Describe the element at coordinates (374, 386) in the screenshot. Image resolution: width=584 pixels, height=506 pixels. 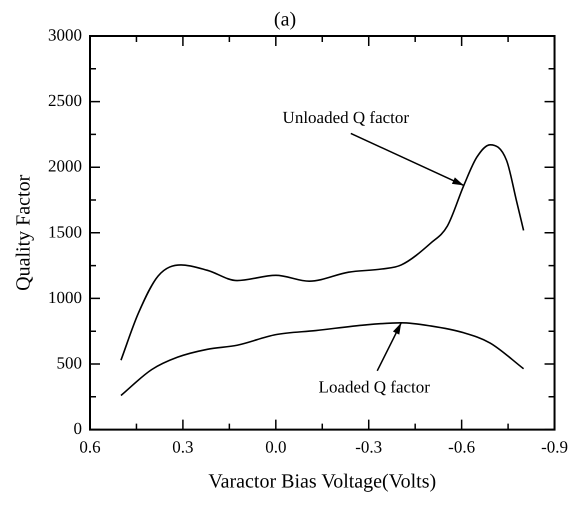
I see `annotation: Loaded Q factor` at that location.